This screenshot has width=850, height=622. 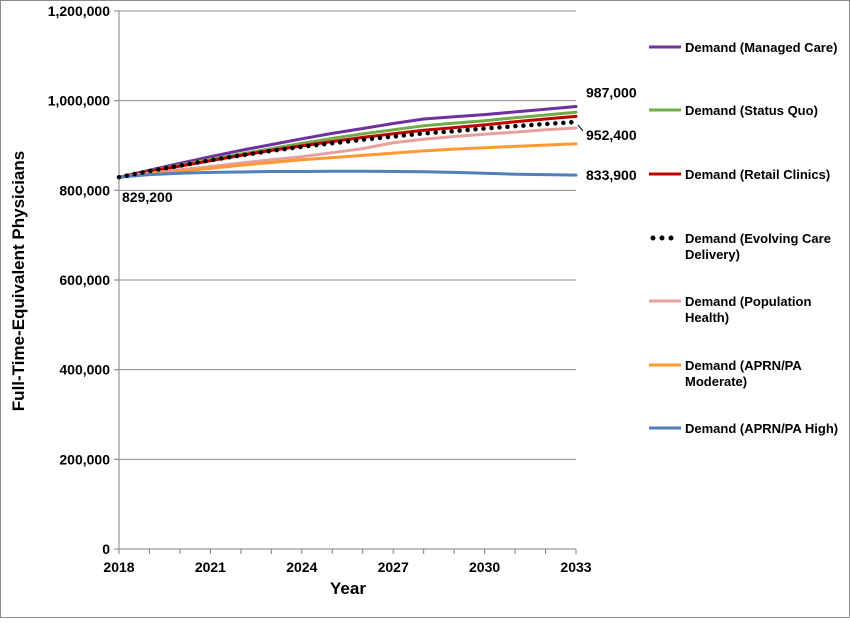 I want to click on data-annotations: 829,200 987,000 952,400 833,900, so click(x=379, y=144).